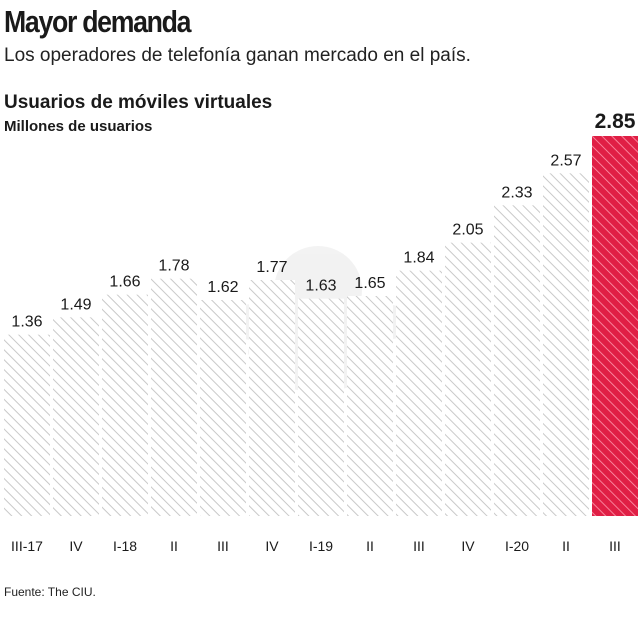 Image resolution: width=644 pixels, height=620 pixels. What do you see at coordinates (418, 258) in the screenshot?
I see `value-label-9: 1.84` at bounding box center [418, 258].